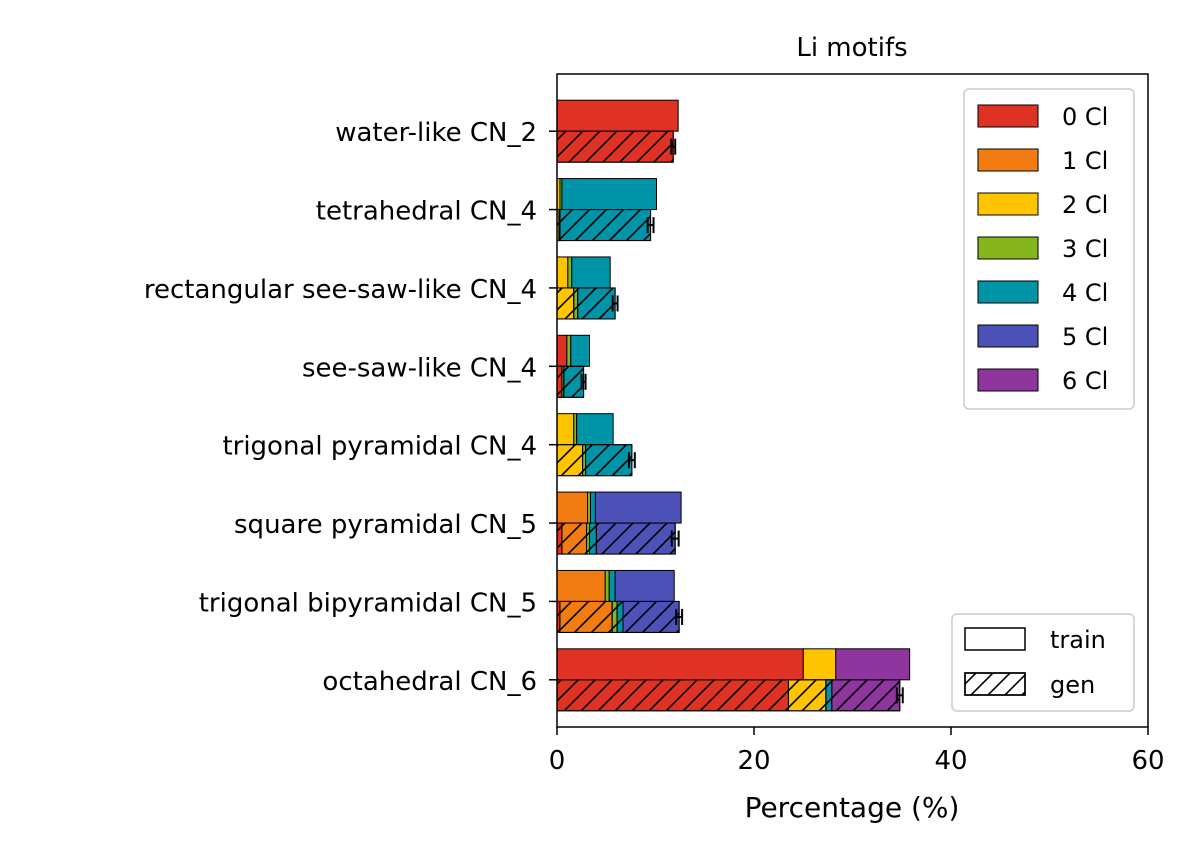 The image size is (1200, 864). Describe the element at coordinates (950, 761) in the screenshot. I see `x-tick-label: 40` at that location.